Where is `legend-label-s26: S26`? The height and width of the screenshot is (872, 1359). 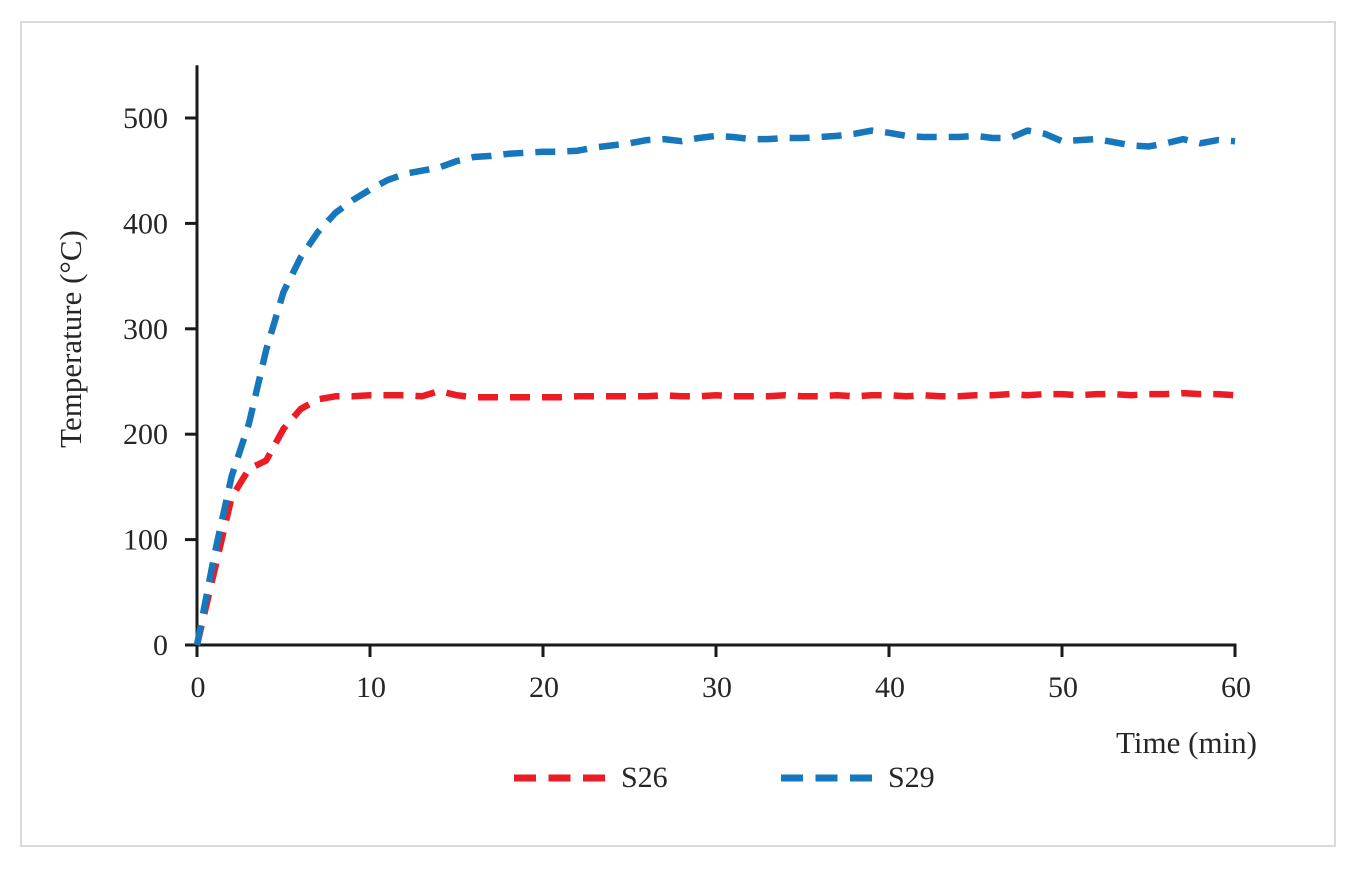 legend-label-s26: S26 is located at coordinates (644, 777).